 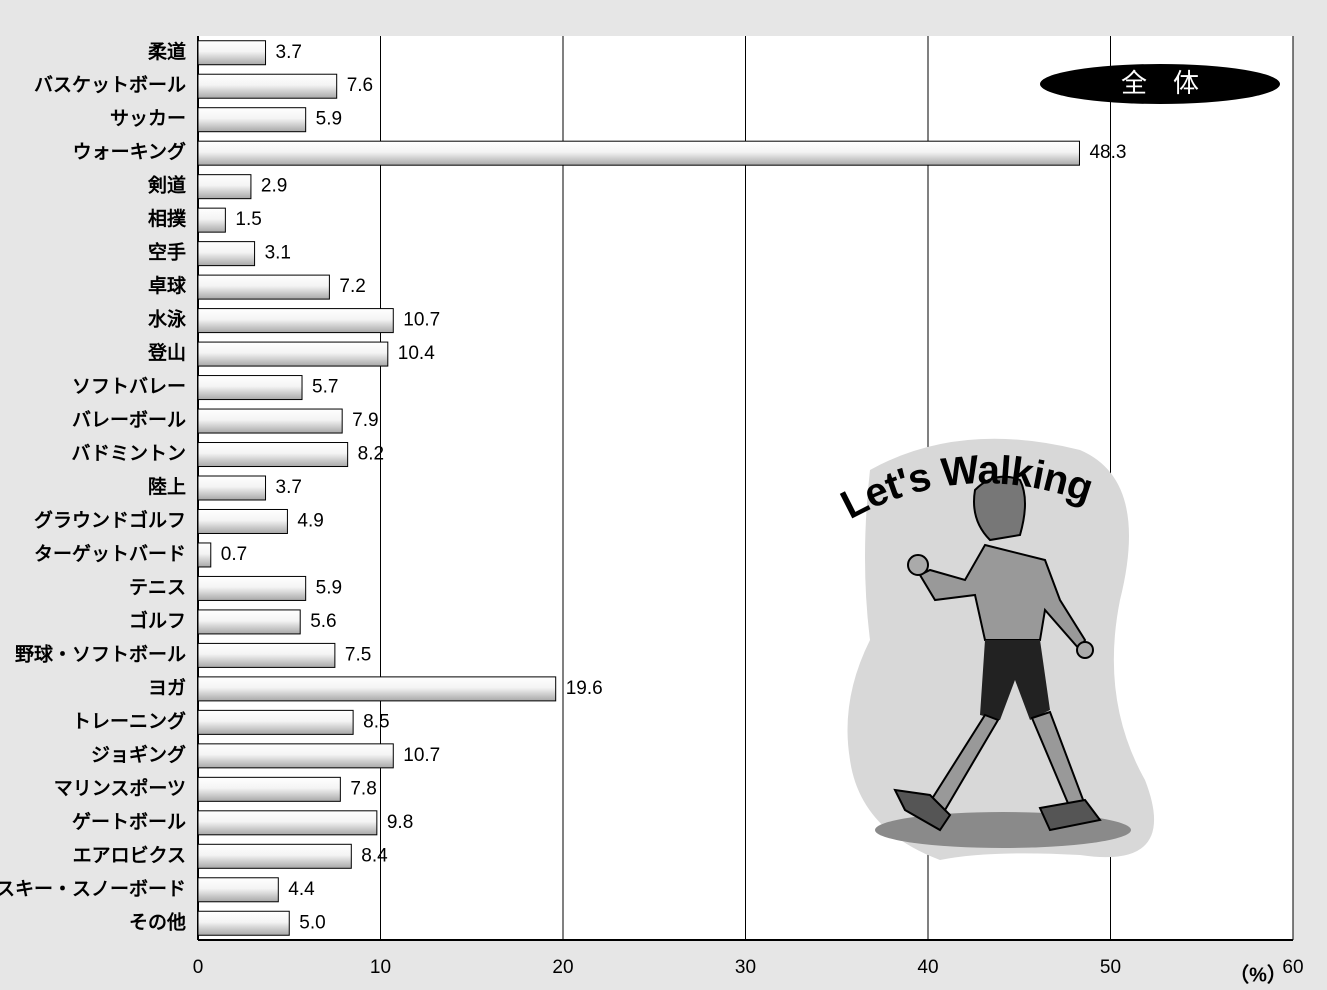 What do you see at coordinates (148, 119) in the screenshot?
I see `y-tick-label: サッカー` at bounding box center [148, 119].